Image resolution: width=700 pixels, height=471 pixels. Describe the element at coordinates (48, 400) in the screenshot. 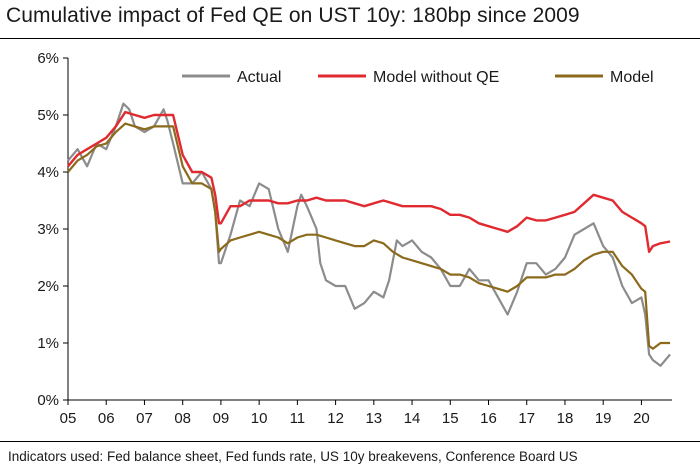

I see `y-tick-label: 0%` at that location.